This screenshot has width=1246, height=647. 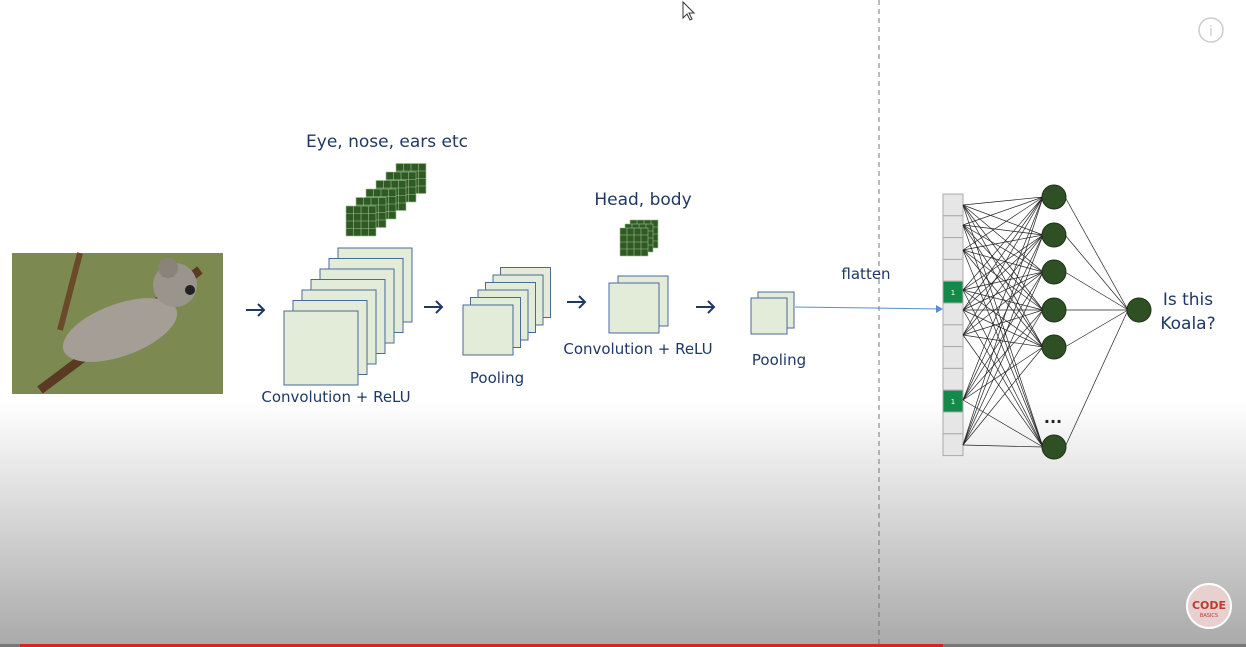 What do you see at coordinates (642, 200) in the screenshot?
I see `feature-label: Head, body` at bounding box center [642, 200].